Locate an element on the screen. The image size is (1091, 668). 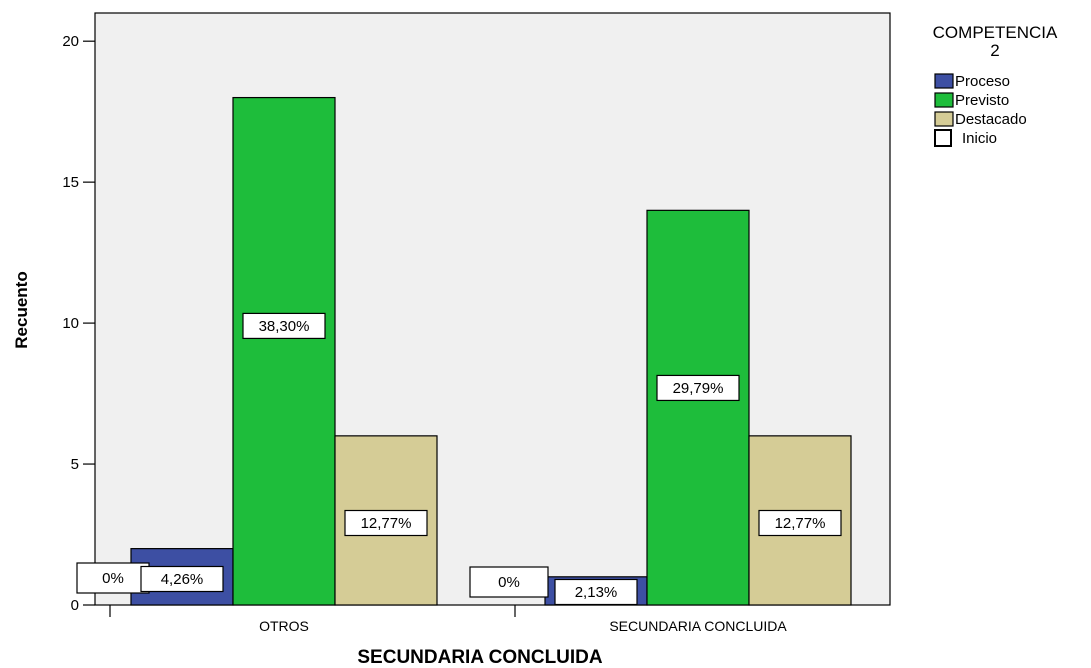
data-label-destacado-2: 12,77% is located at coordinates (800, 523).